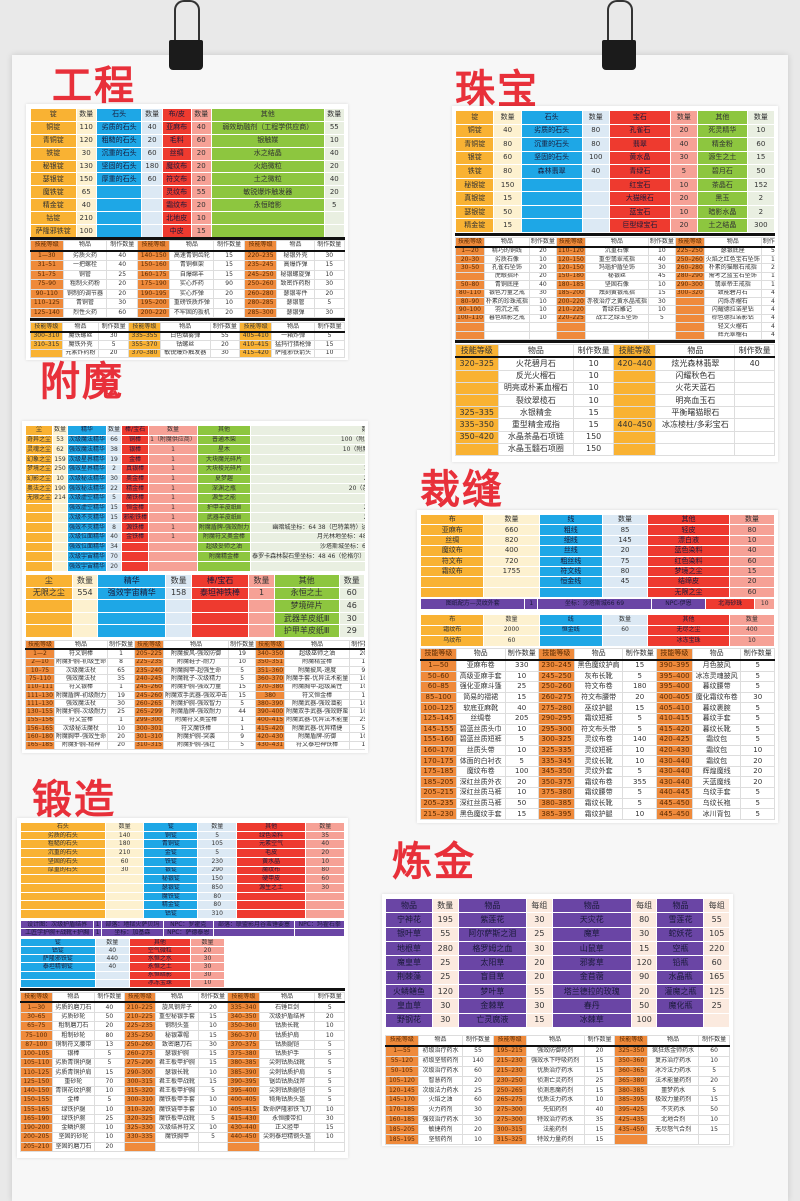 Image resolution: width=800 pixels, height=1201 pixels. What do you see at coordinates (440, 1081) in the screenshot?
I see `table-cell: 智慧药剂` at bounding box center [440, 1081].